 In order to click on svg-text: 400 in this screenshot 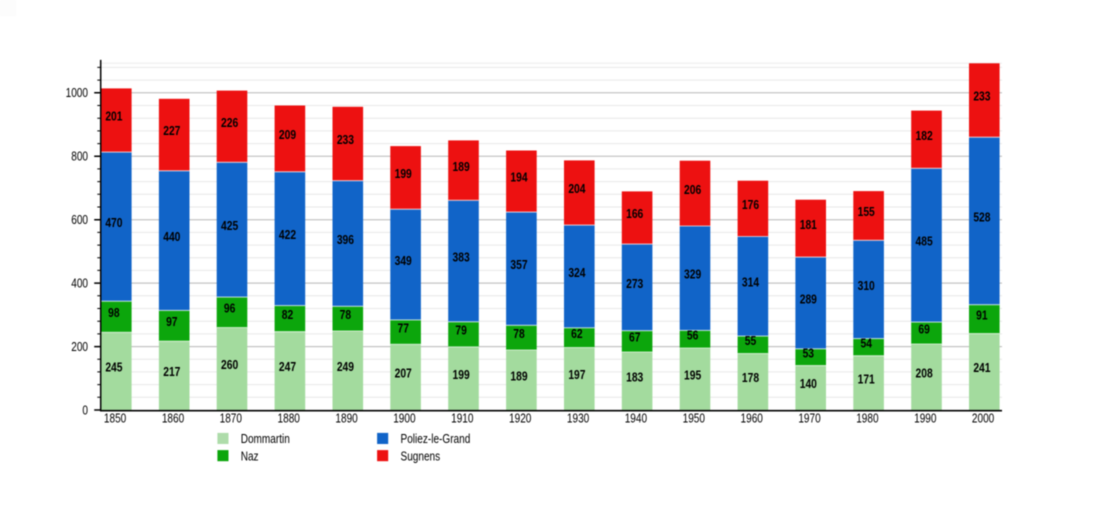, I will do `click(79, 283)`.